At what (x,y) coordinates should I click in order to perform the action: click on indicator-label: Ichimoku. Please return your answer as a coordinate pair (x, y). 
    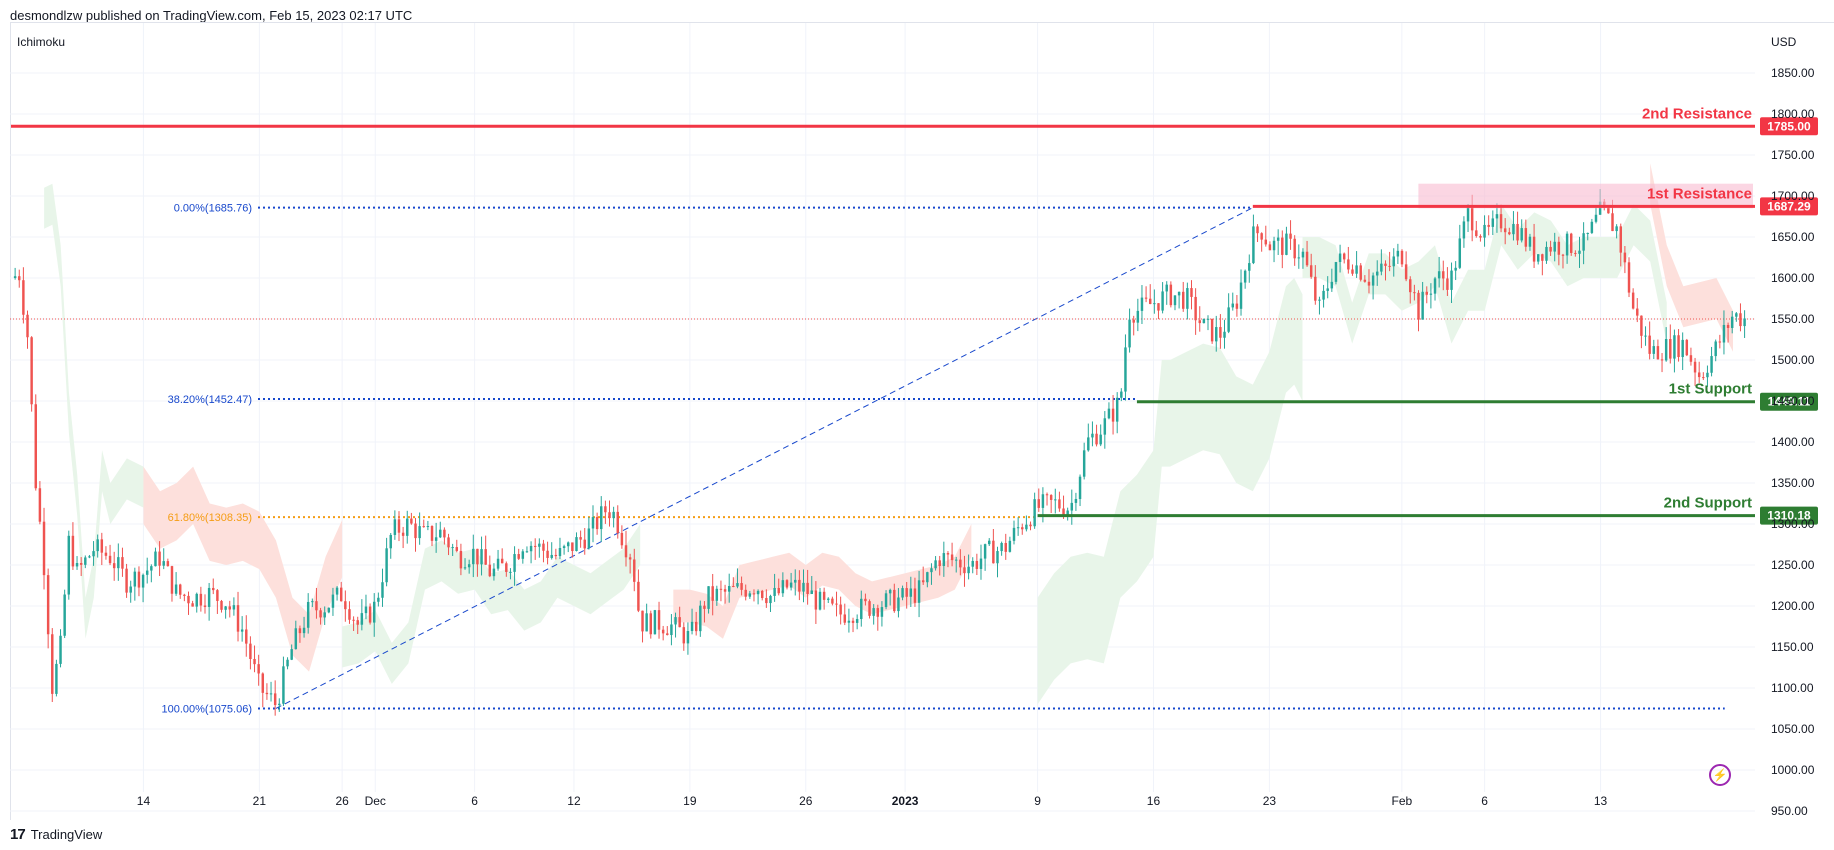
    Looking at the image, I should click on (41, 42).